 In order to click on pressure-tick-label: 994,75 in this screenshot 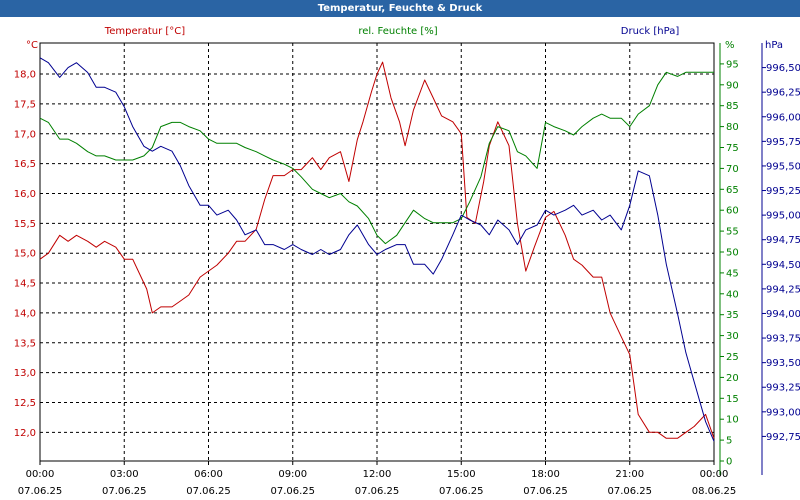, I will do `click(783, 240)`.